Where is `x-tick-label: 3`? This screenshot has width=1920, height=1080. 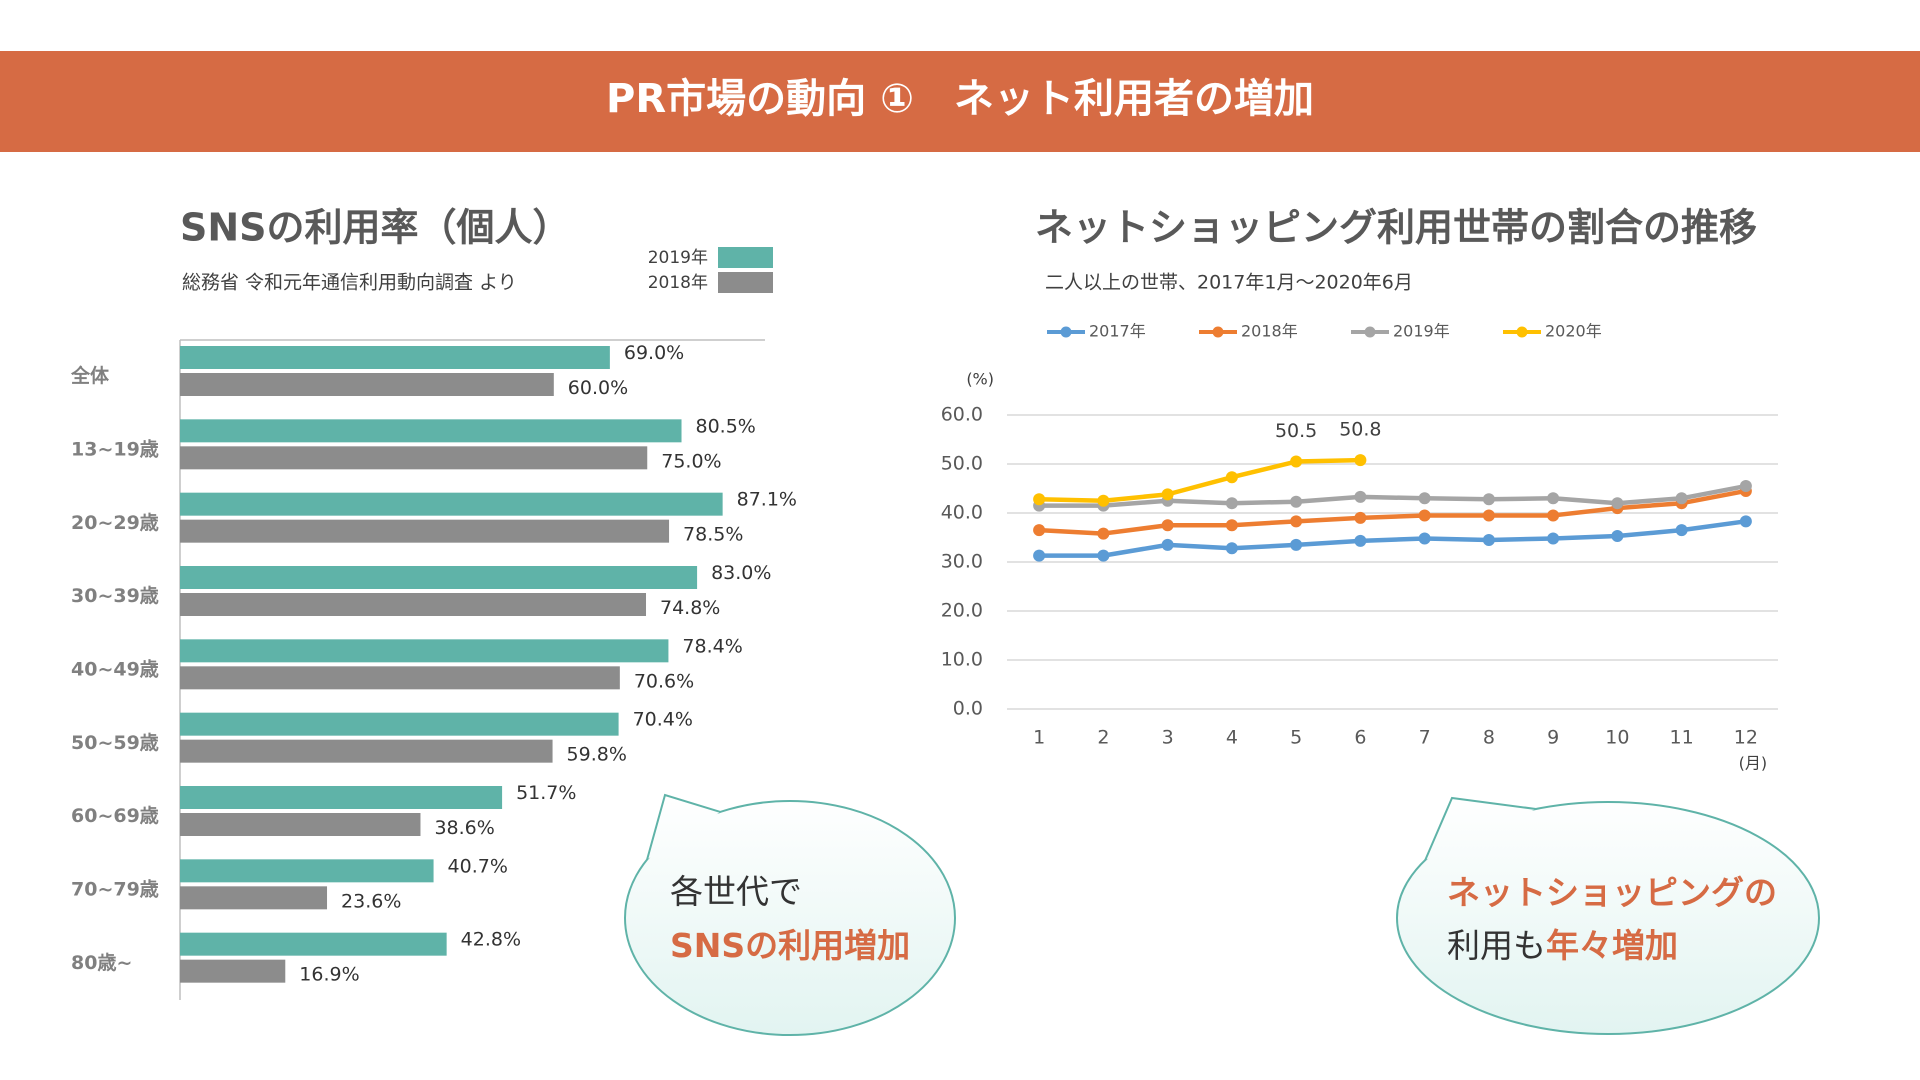
x-tick-label: 3 is located at coordinates (1168, 738).